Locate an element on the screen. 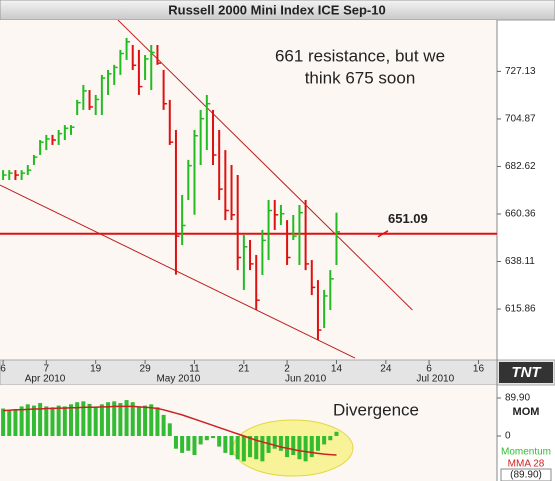 The image size is (555, 481). x-tick-label: 24 is located at coordinates (386, 369).